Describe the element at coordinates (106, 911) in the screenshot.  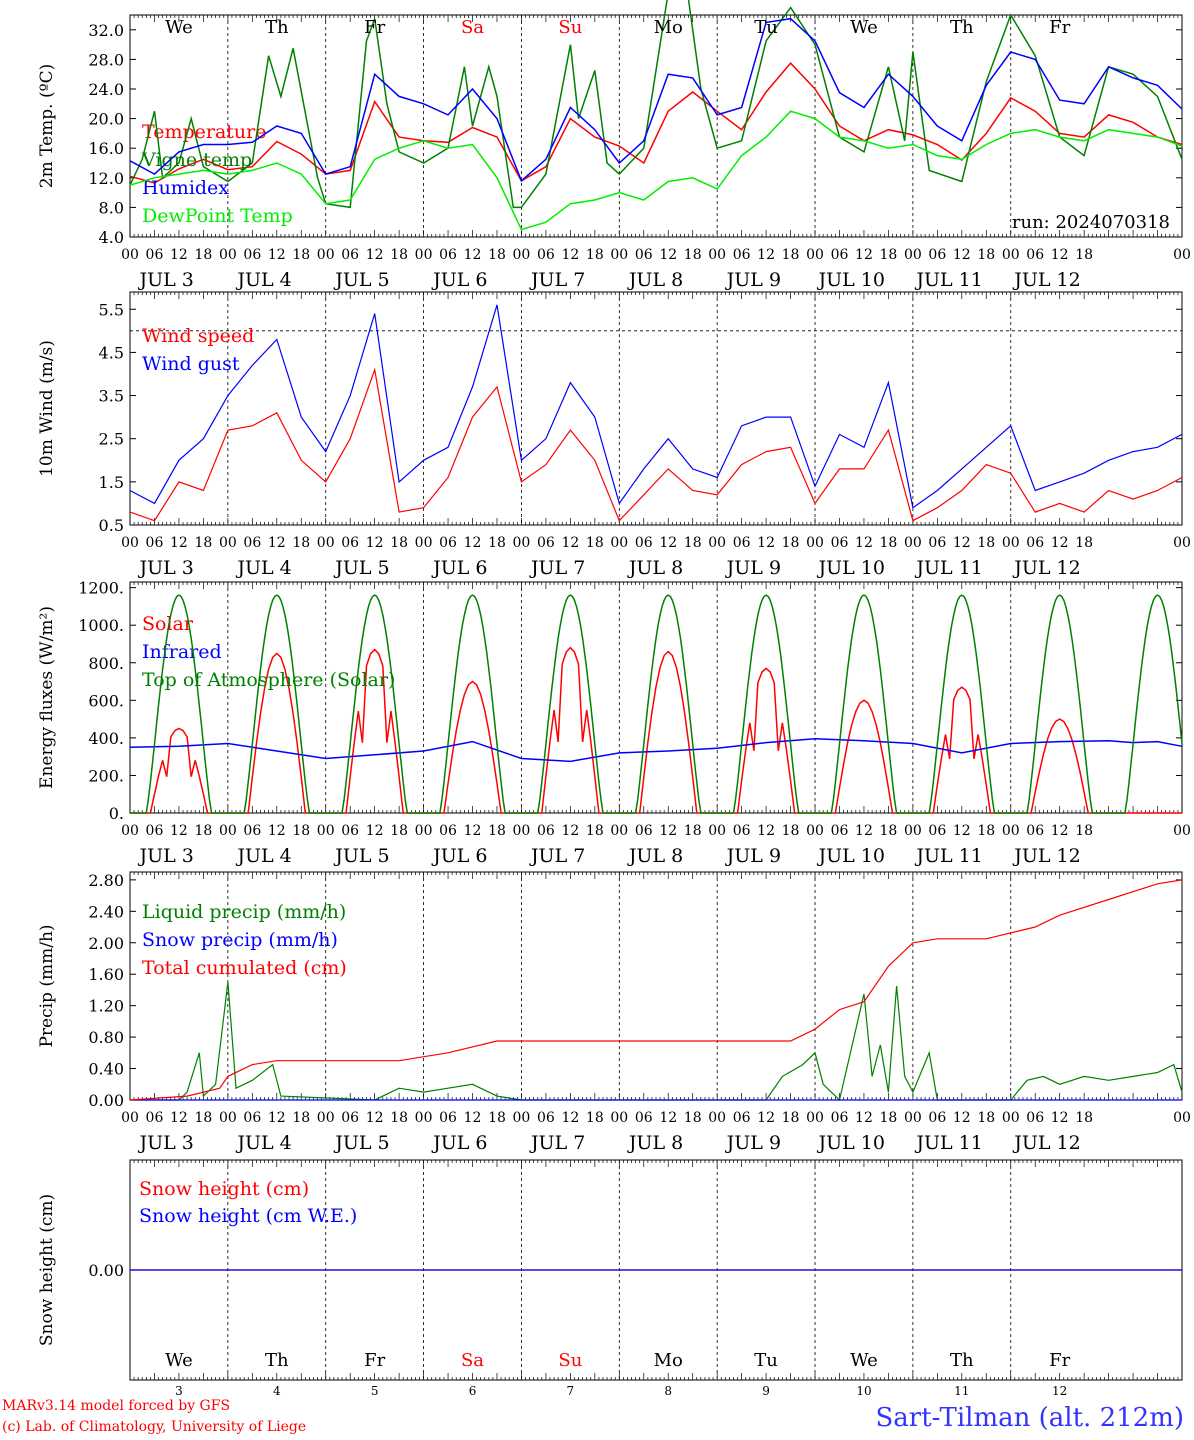
I see `y-tick-label: 2.40` at that location.